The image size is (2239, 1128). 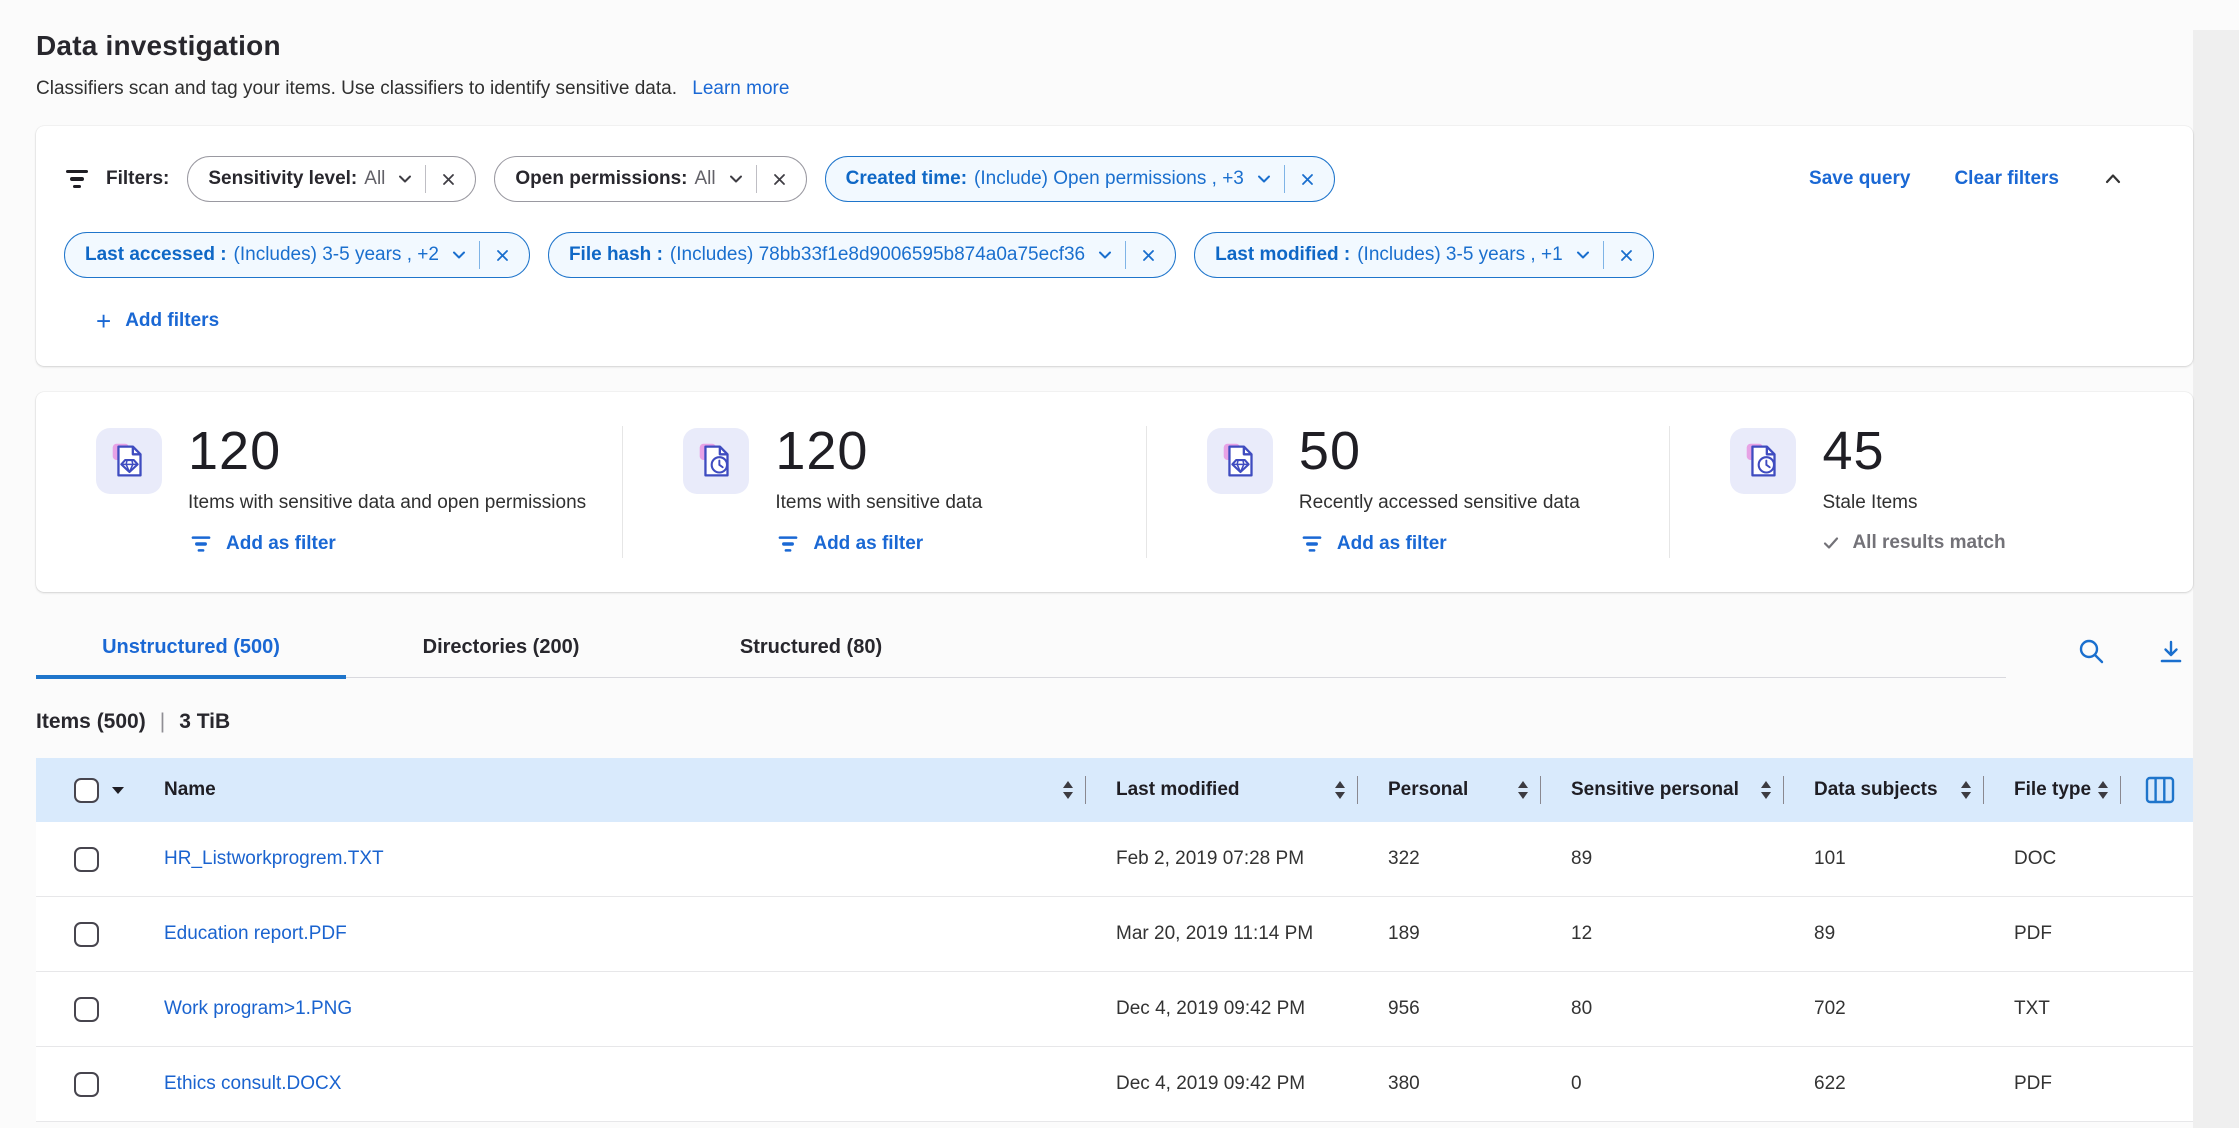 I want to click on items-size: 3 TiB, so click(x=205, y=721).